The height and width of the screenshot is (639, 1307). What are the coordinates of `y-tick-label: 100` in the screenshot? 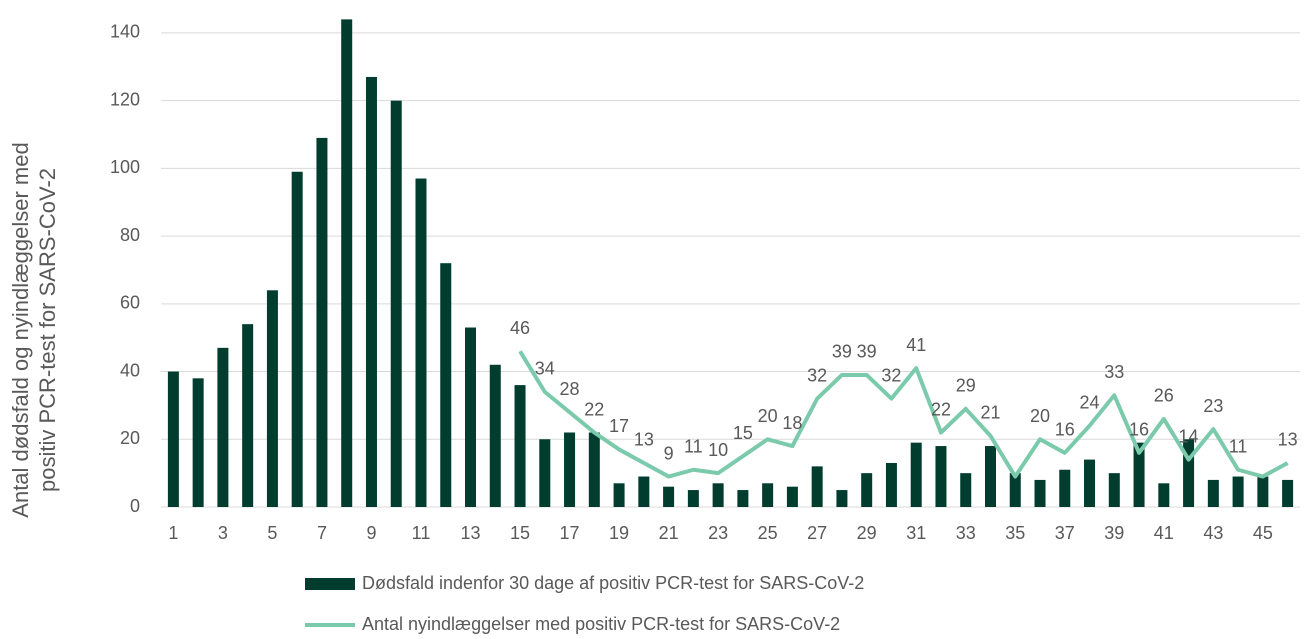 It's located at (125, 167).